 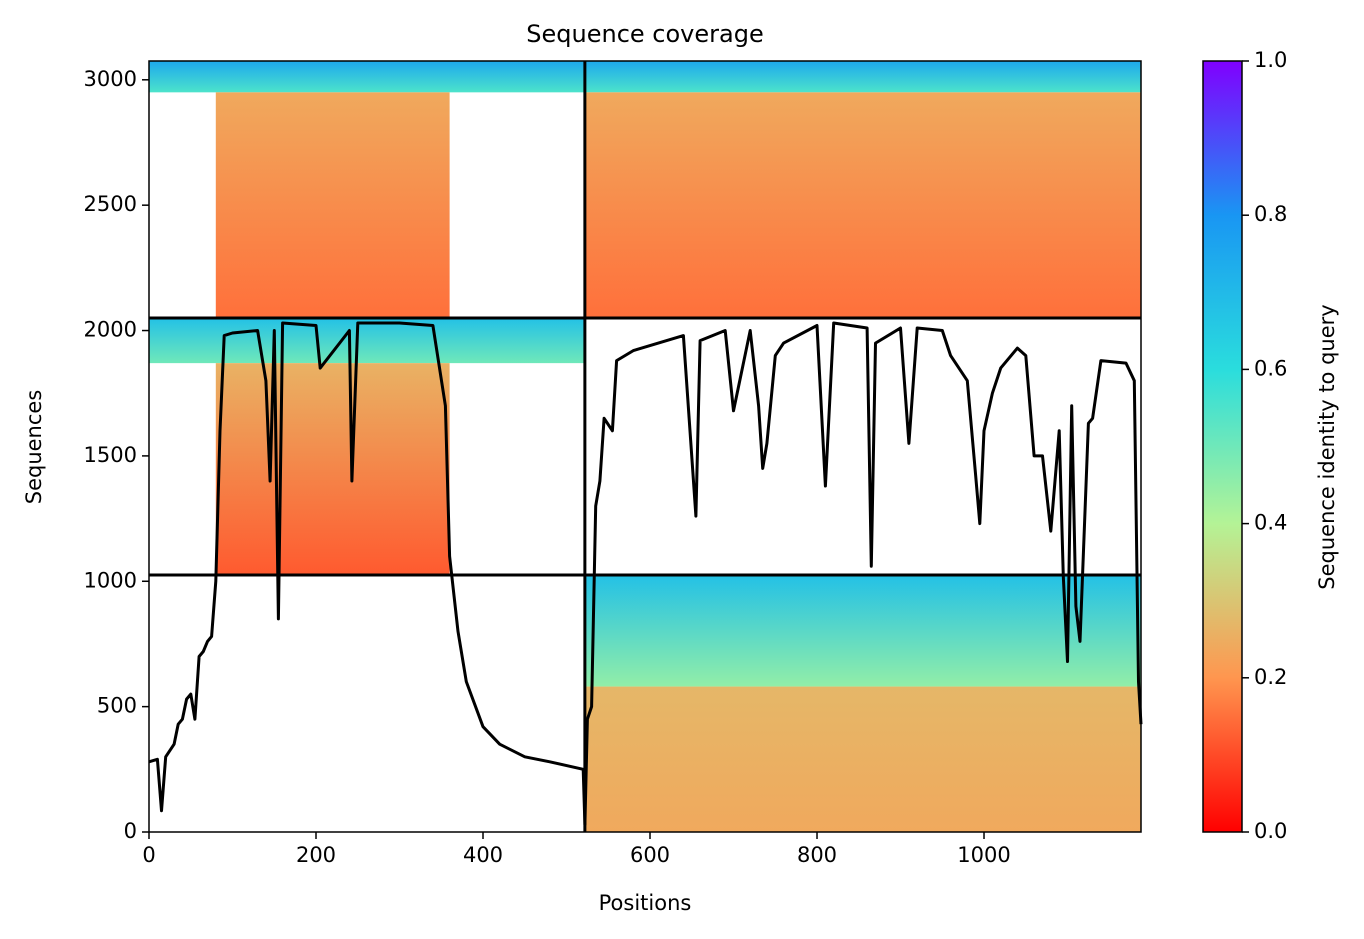 What do you see at coordinates (117, 706) in the screenshot?
I see `y-tick-label: 500` at bounding box center [117, 706].